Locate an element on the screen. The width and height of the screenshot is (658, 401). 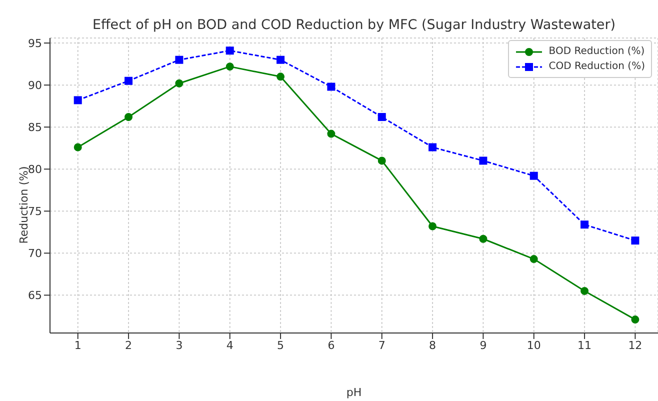
y-tick-label: 90 is located at coordinates (35, 85).